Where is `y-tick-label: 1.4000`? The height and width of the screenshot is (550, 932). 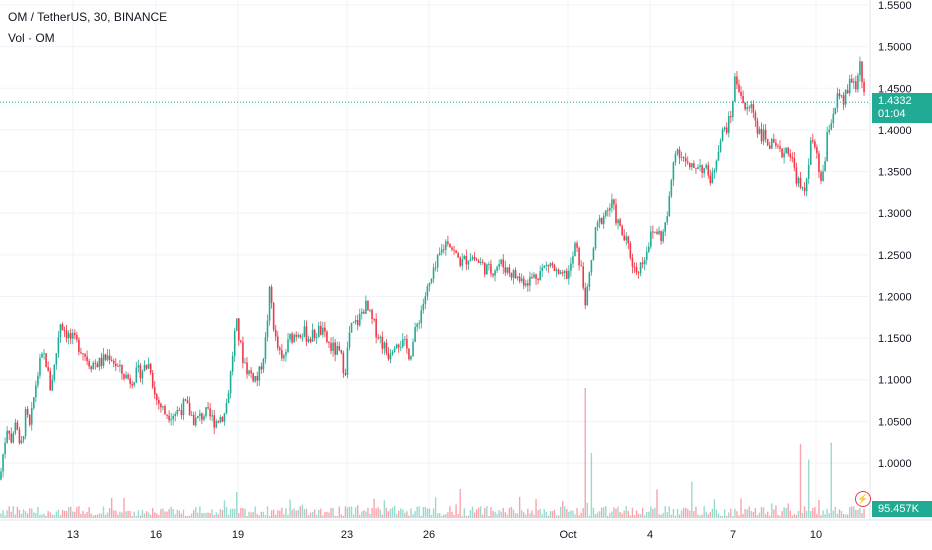
y-tick-label: 1.4000 is located at coordinates (895, 131).